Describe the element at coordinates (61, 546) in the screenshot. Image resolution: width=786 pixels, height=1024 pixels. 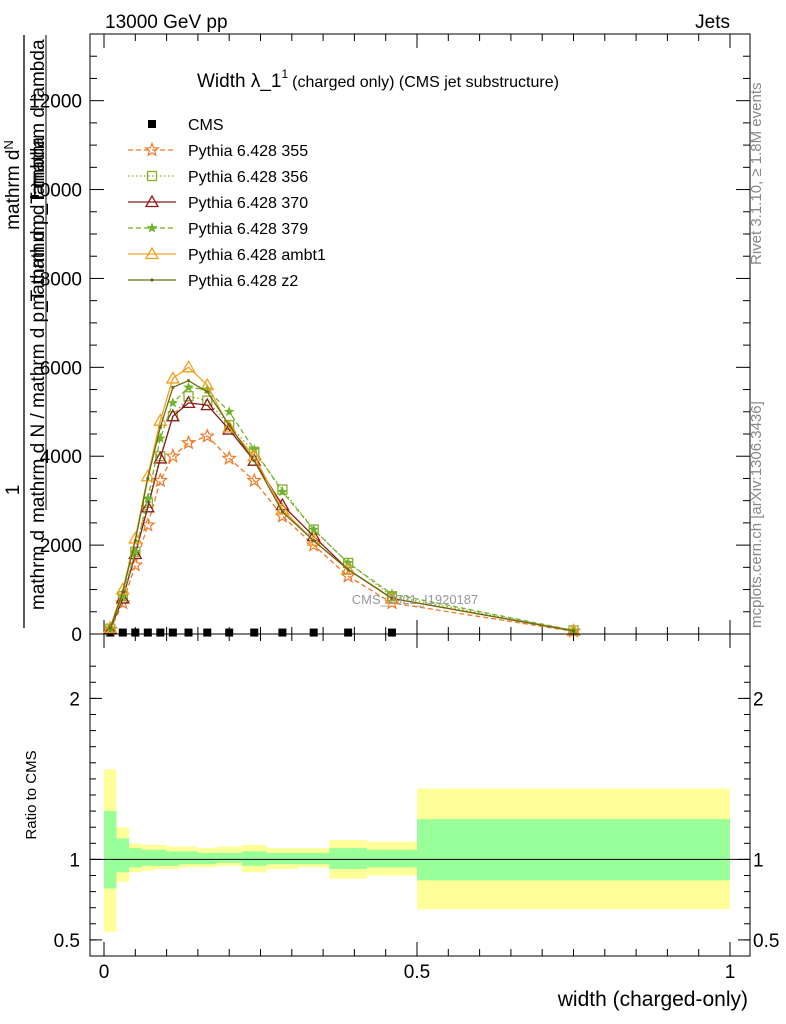
I see `main-y-tick-label: 2000` at that location.